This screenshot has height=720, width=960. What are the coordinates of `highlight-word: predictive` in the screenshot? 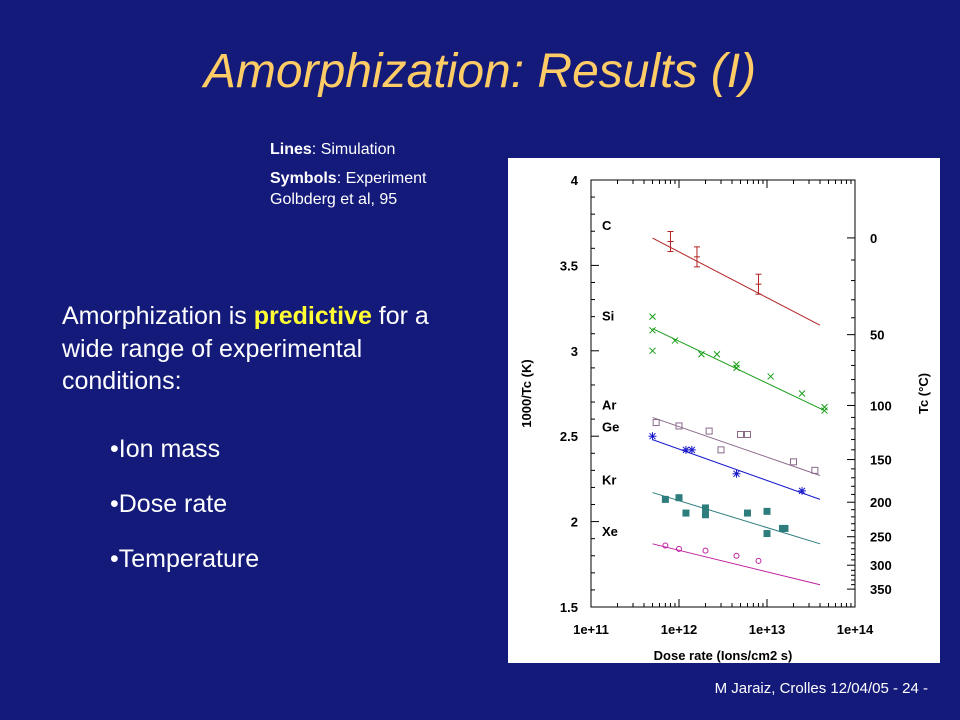 It's located at (312, 316).